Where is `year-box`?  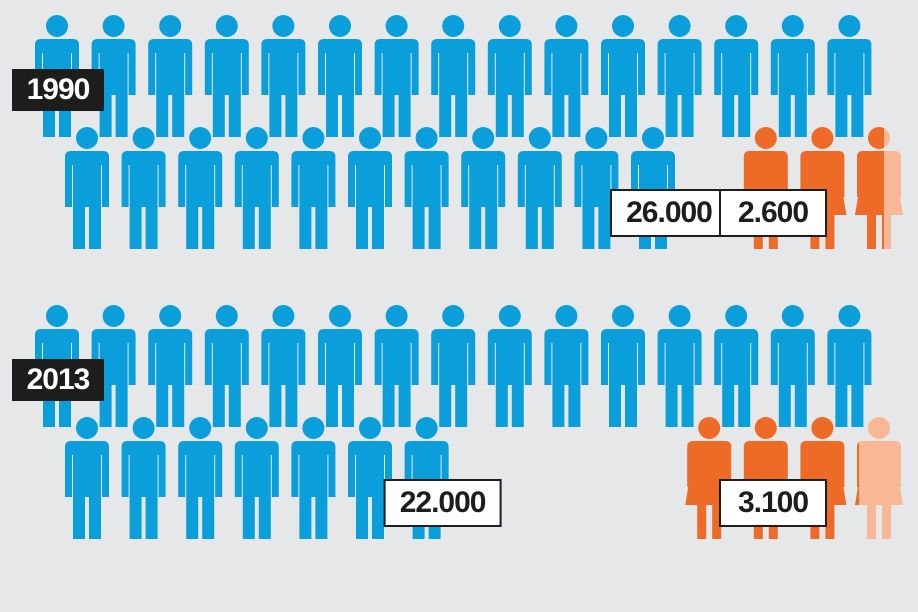
year-box is located at coordinates (58, 90).